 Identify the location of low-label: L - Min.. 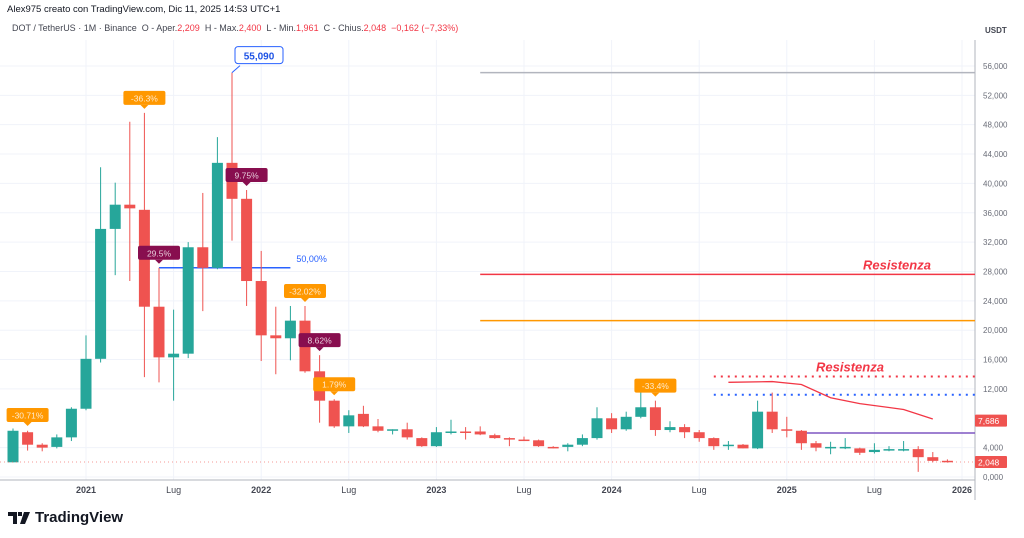
(281, 28).